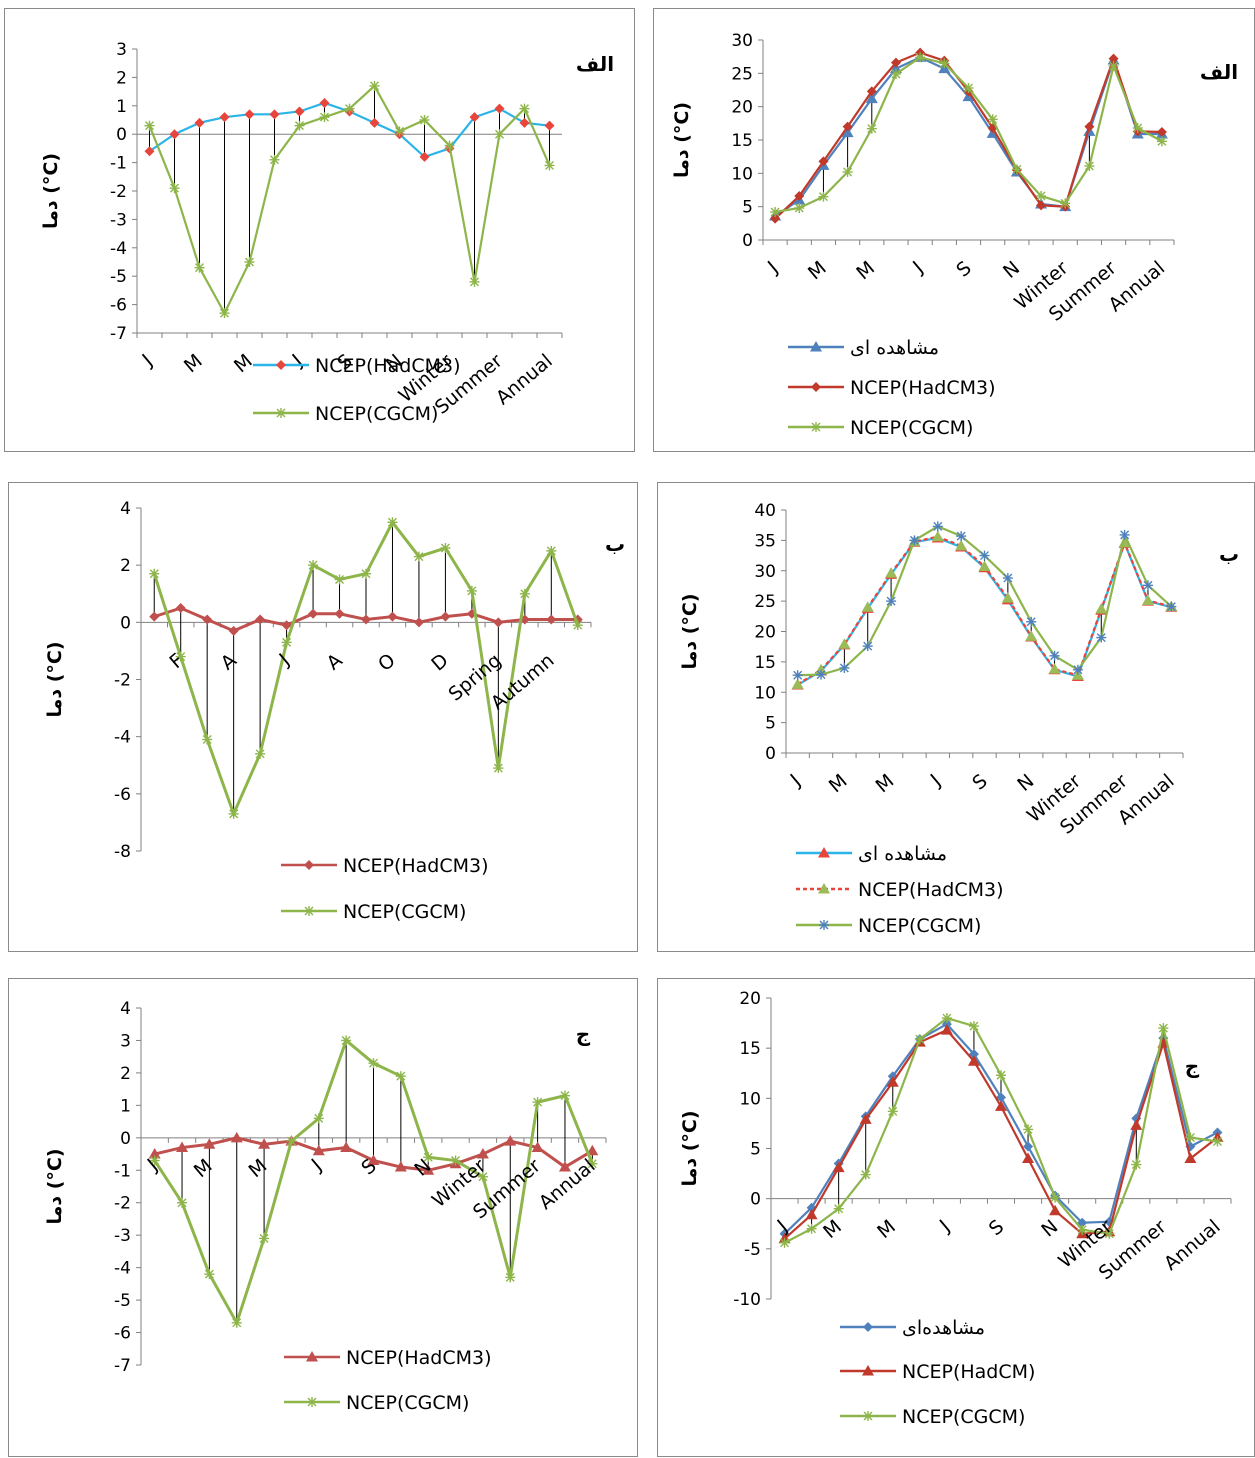  What do you see at coordinates (1229, 554) in the screenshot?
I see `chart-4-panel-label: ب` at bounding box center [1229, 554].